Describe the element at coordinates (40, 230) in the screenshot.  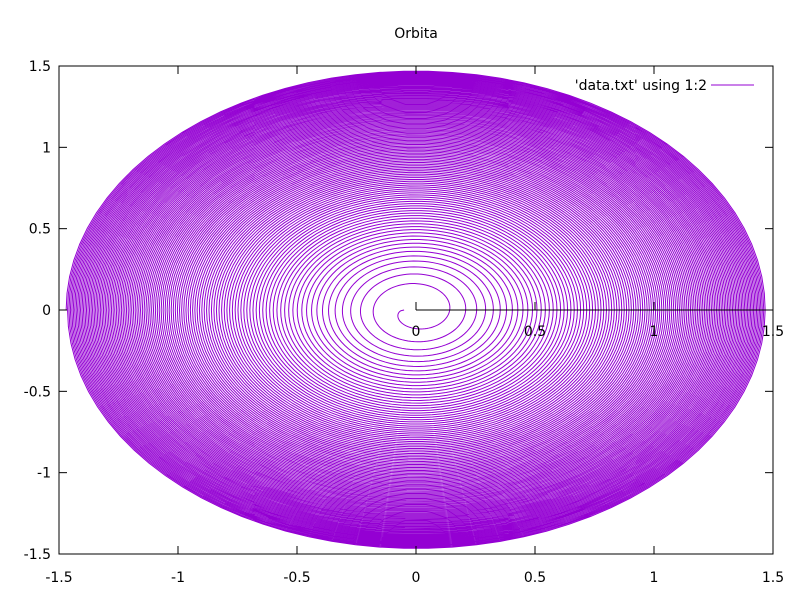
I see `y-tick-label: 0.5` at that location.